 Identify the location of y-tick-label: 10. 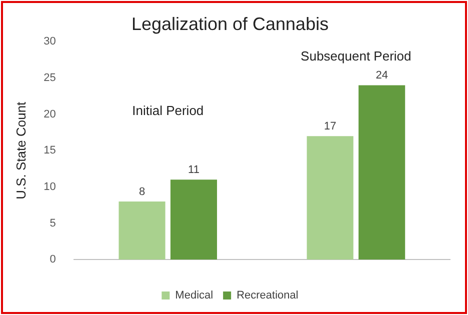
(50, 186).